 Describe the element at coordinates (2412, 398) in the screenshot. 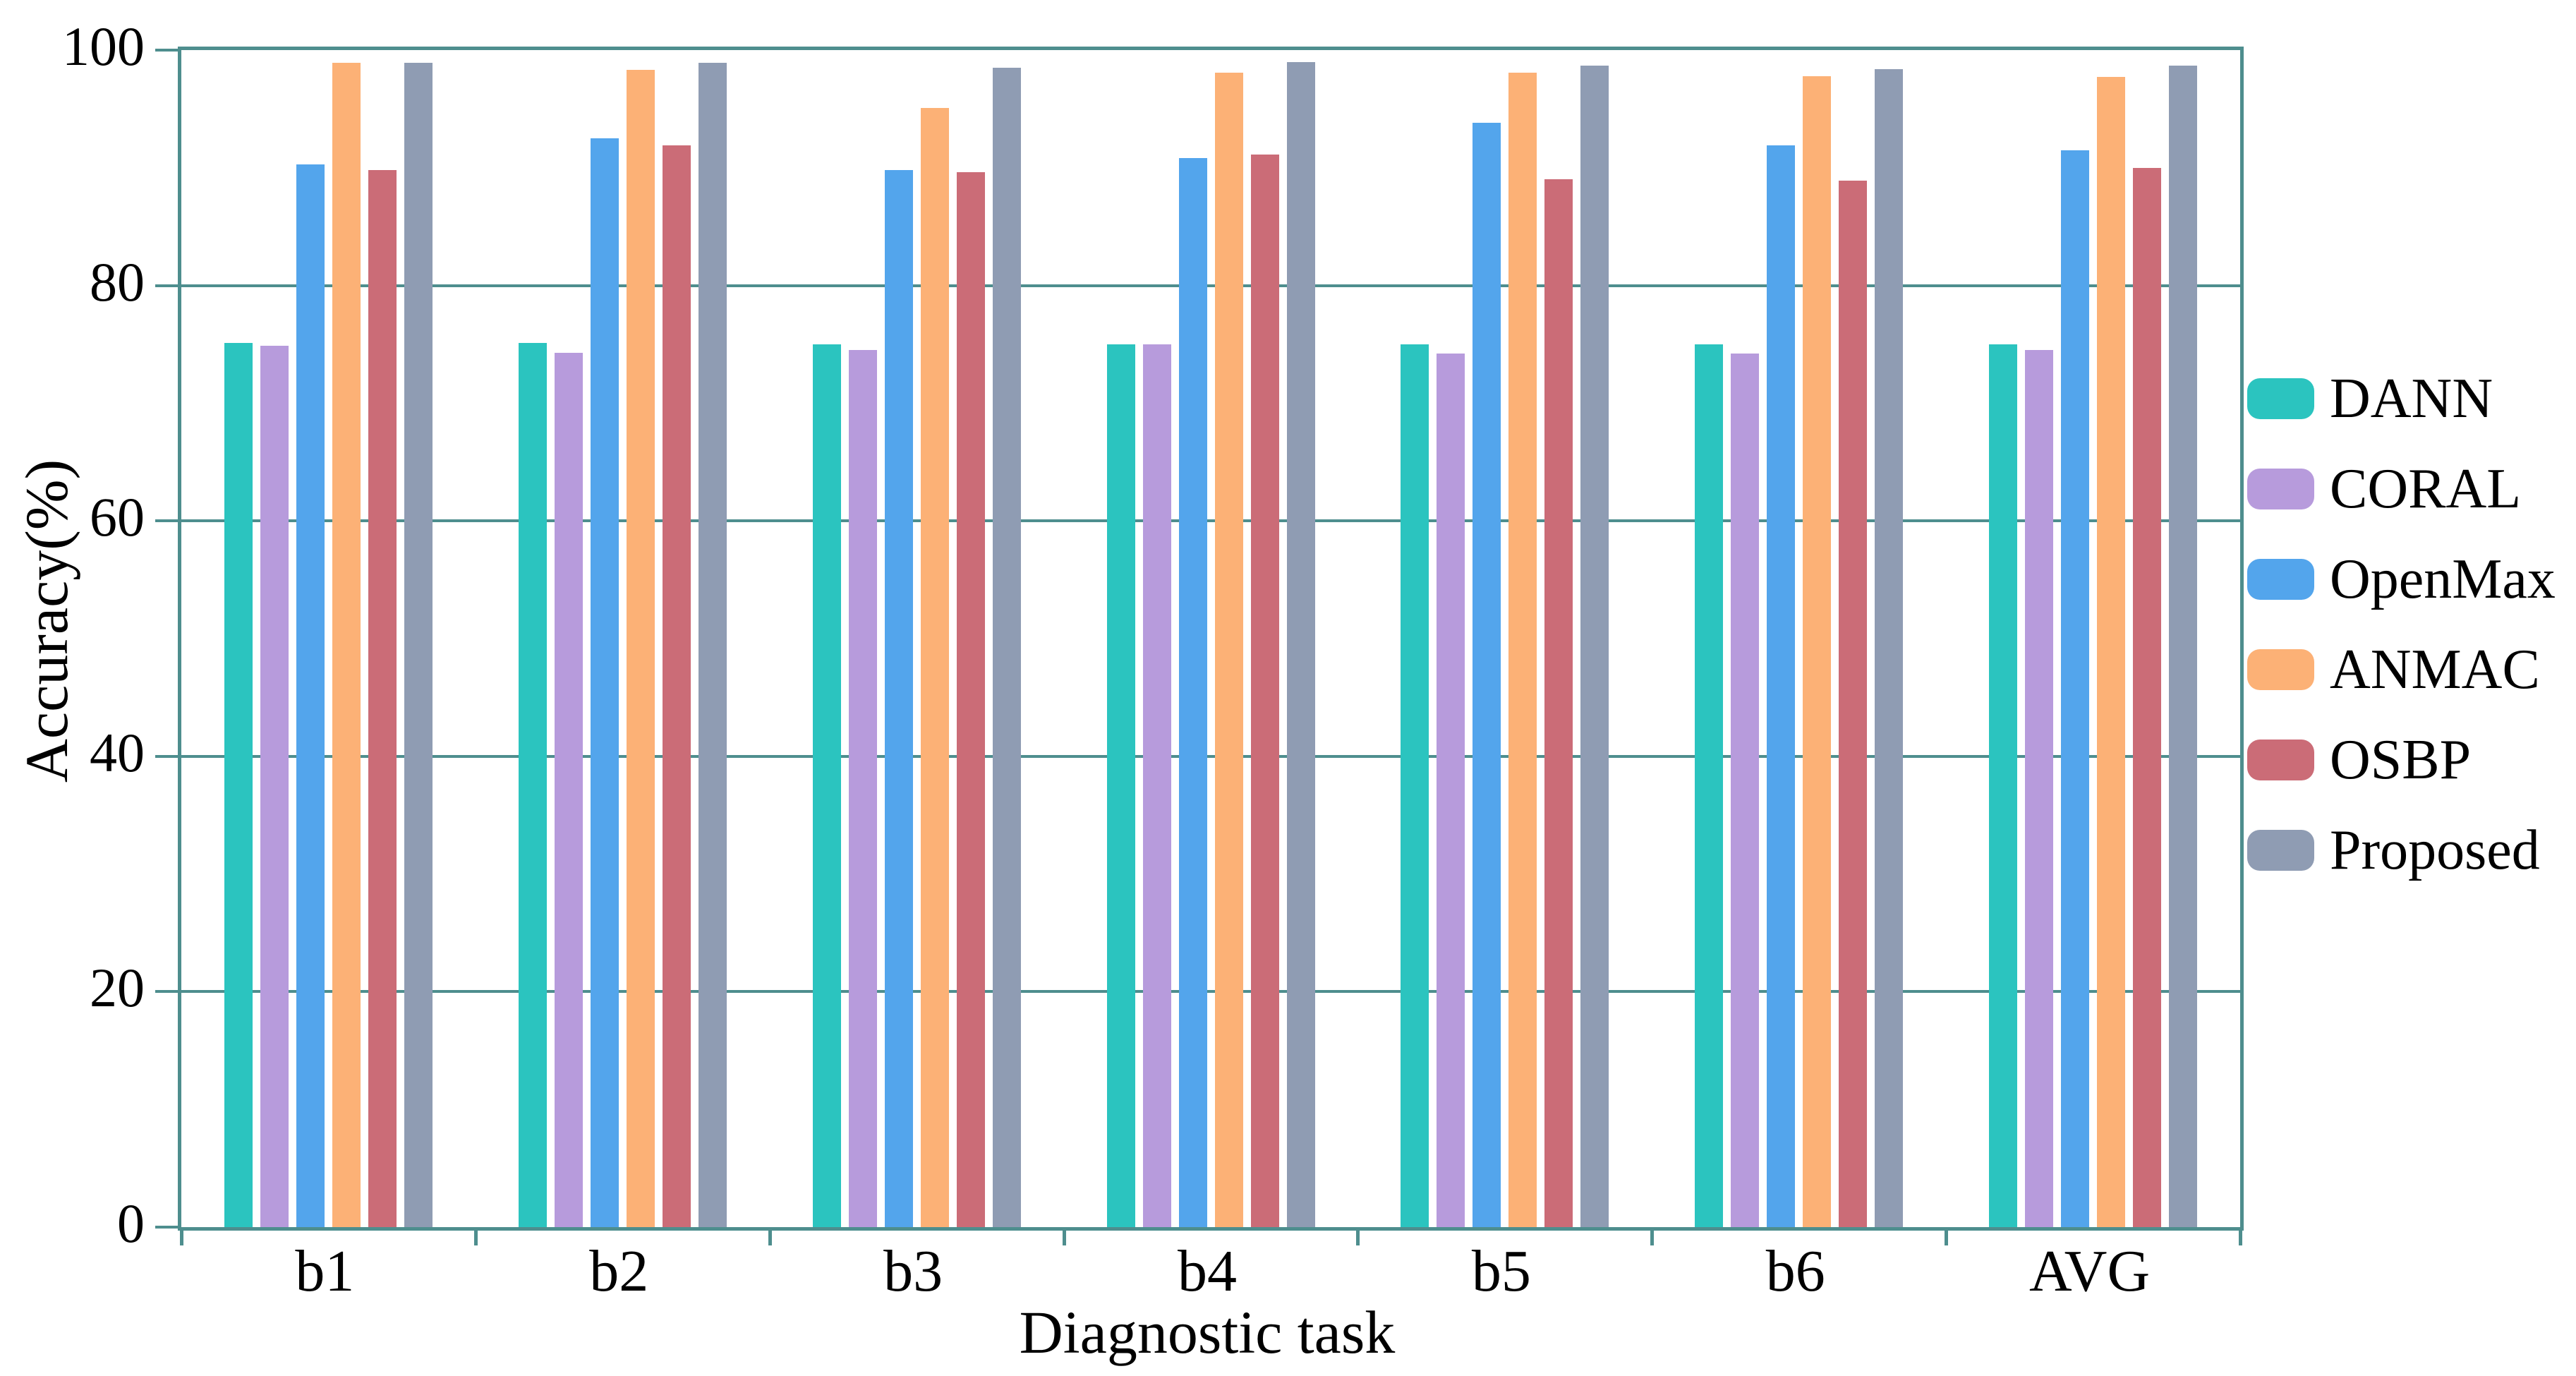

I see `legend-label-DANN: DANN` at that location.